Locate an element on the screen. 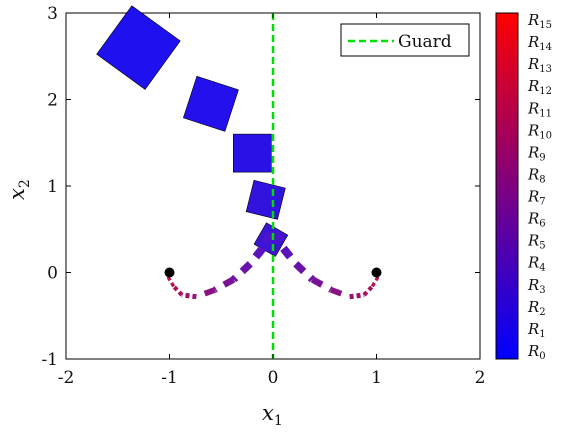  y-tick-label: 3 is located at coordinates (52, 14).